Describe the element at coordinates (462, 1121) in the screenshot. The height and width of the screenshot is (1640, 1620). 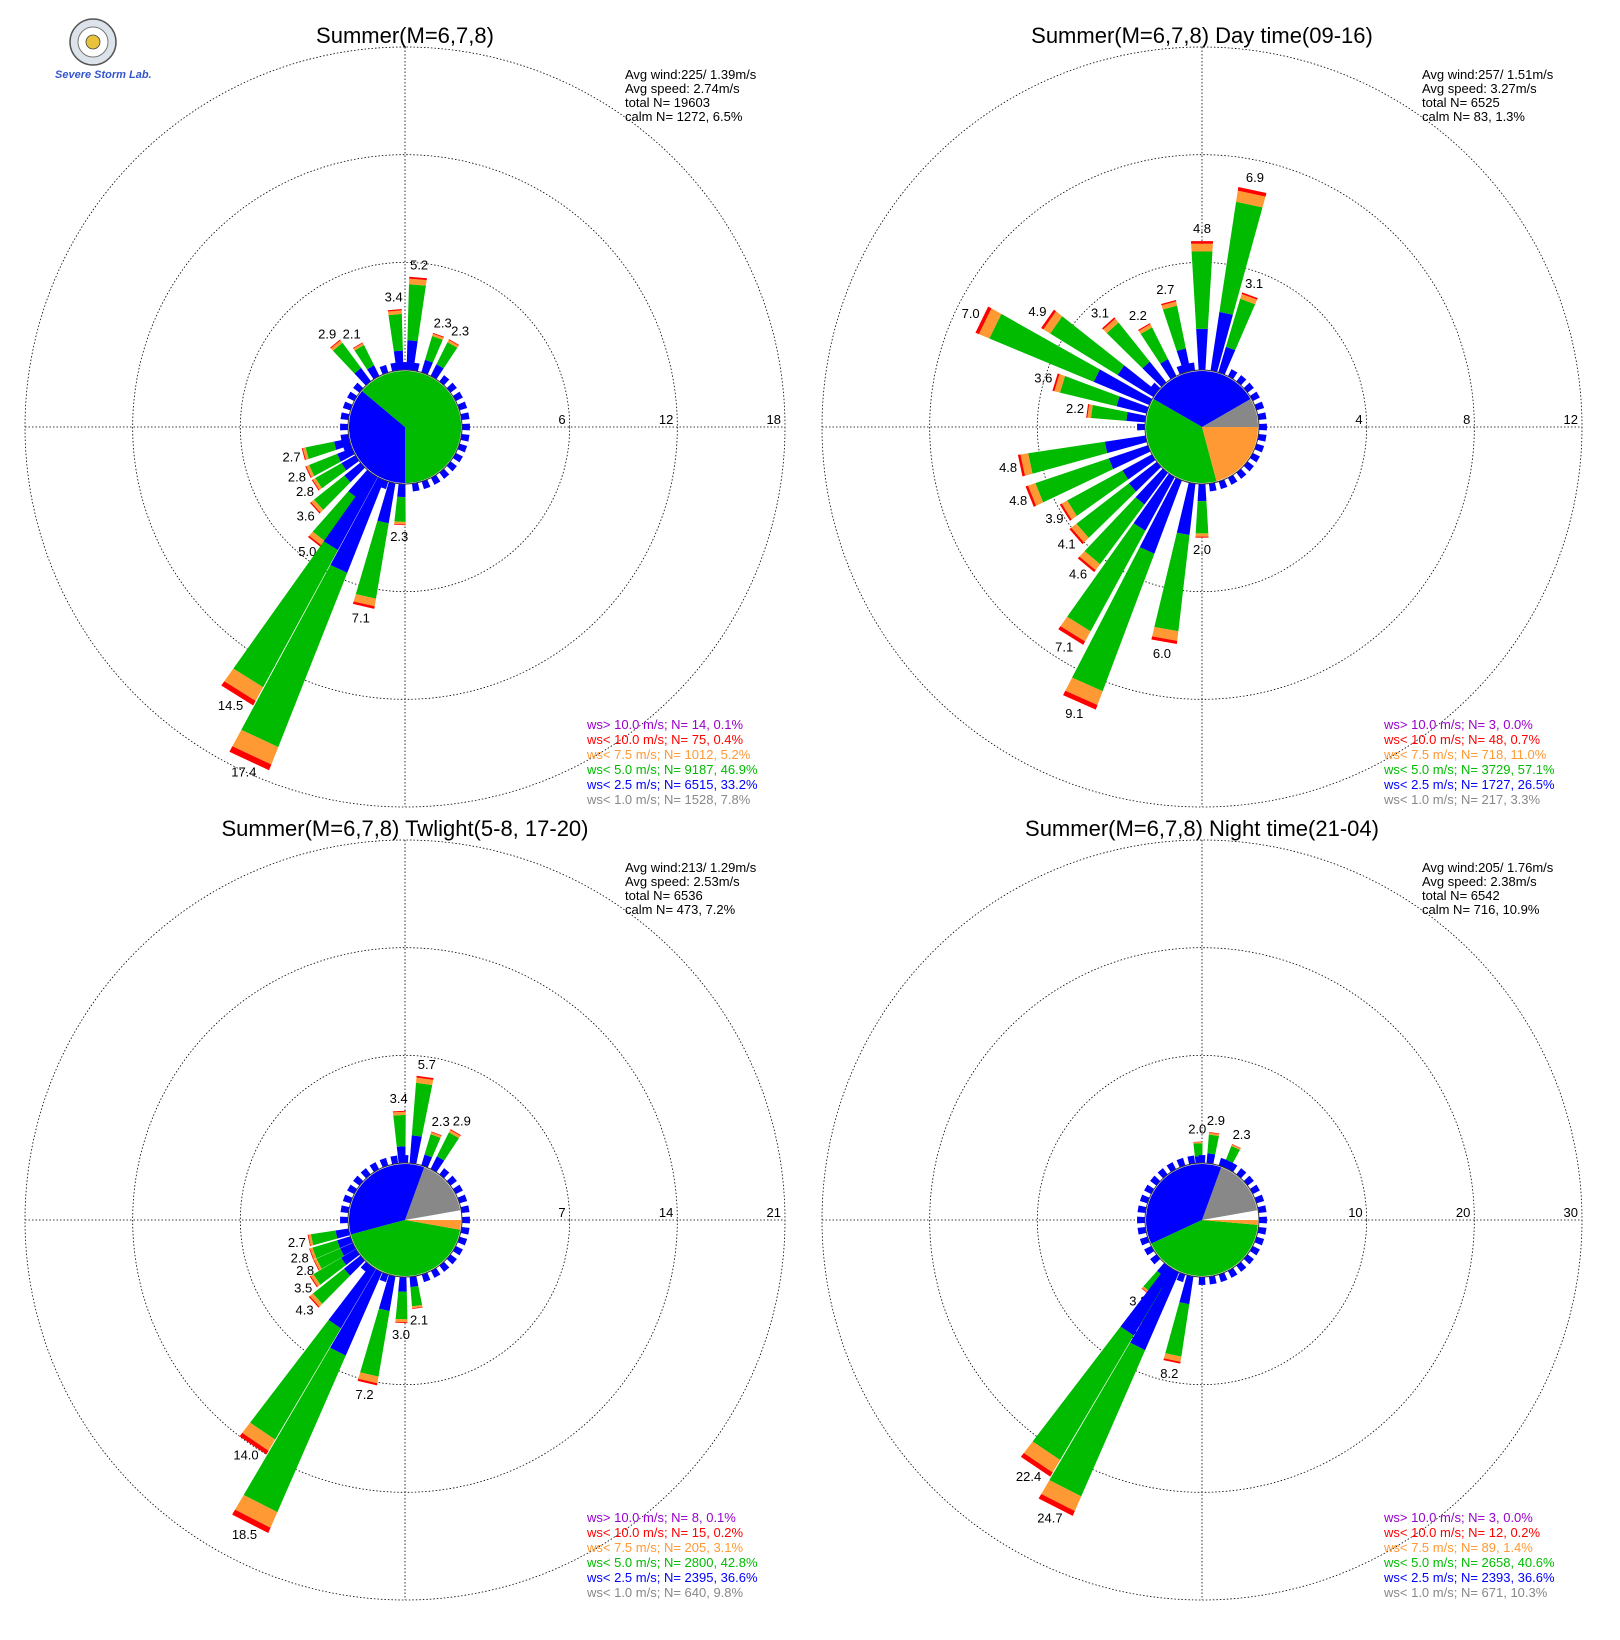
I see `petal-value-label: 2.9` at that location.